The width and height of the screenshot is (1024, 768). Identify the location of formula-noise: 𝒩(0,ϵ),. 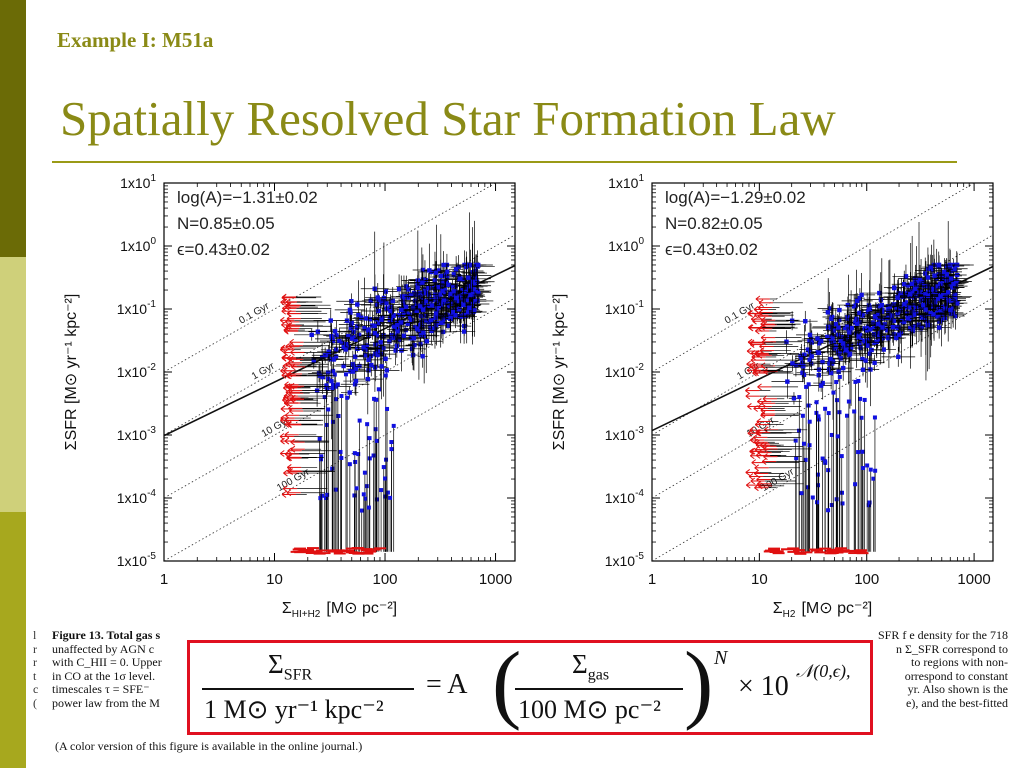
(823, 671).